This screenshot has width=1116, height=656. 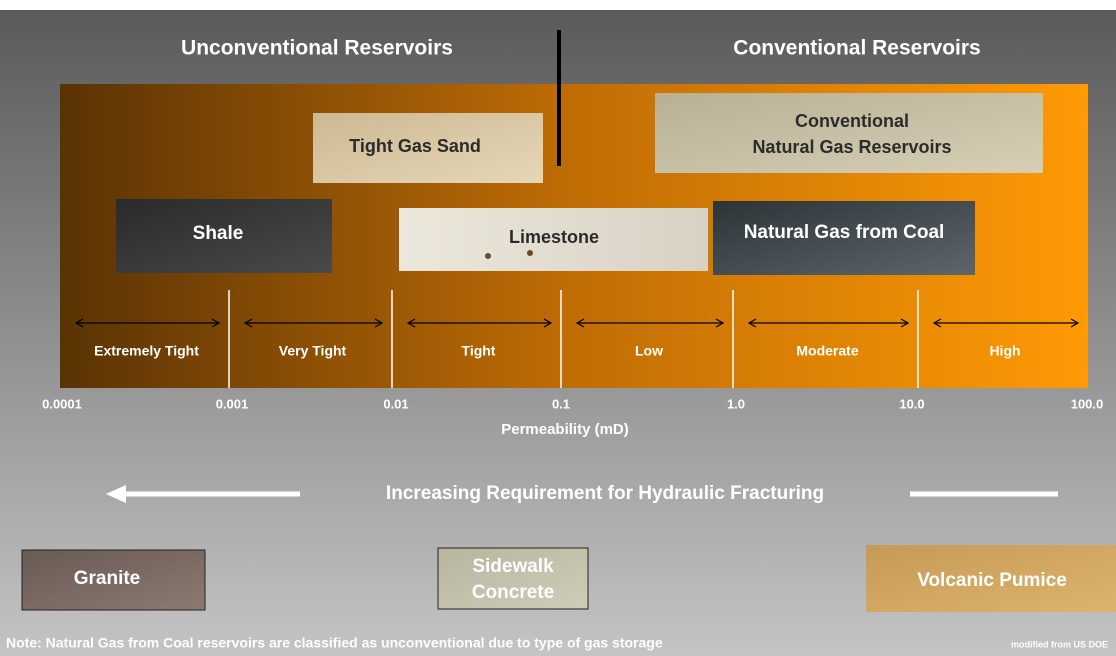 I want to click on scale-label: 0.0001, so click(x=62, y=403).